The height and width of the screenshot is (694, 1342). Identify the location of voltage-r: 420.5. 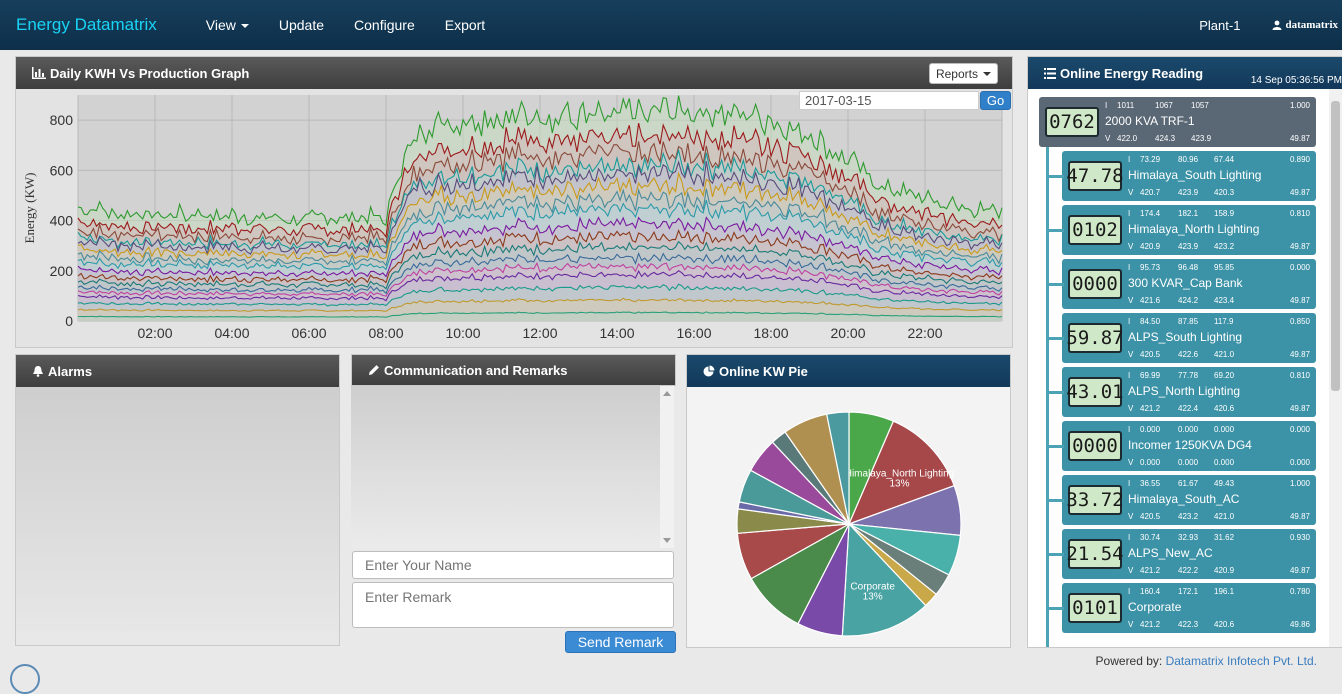
(1150, 516).